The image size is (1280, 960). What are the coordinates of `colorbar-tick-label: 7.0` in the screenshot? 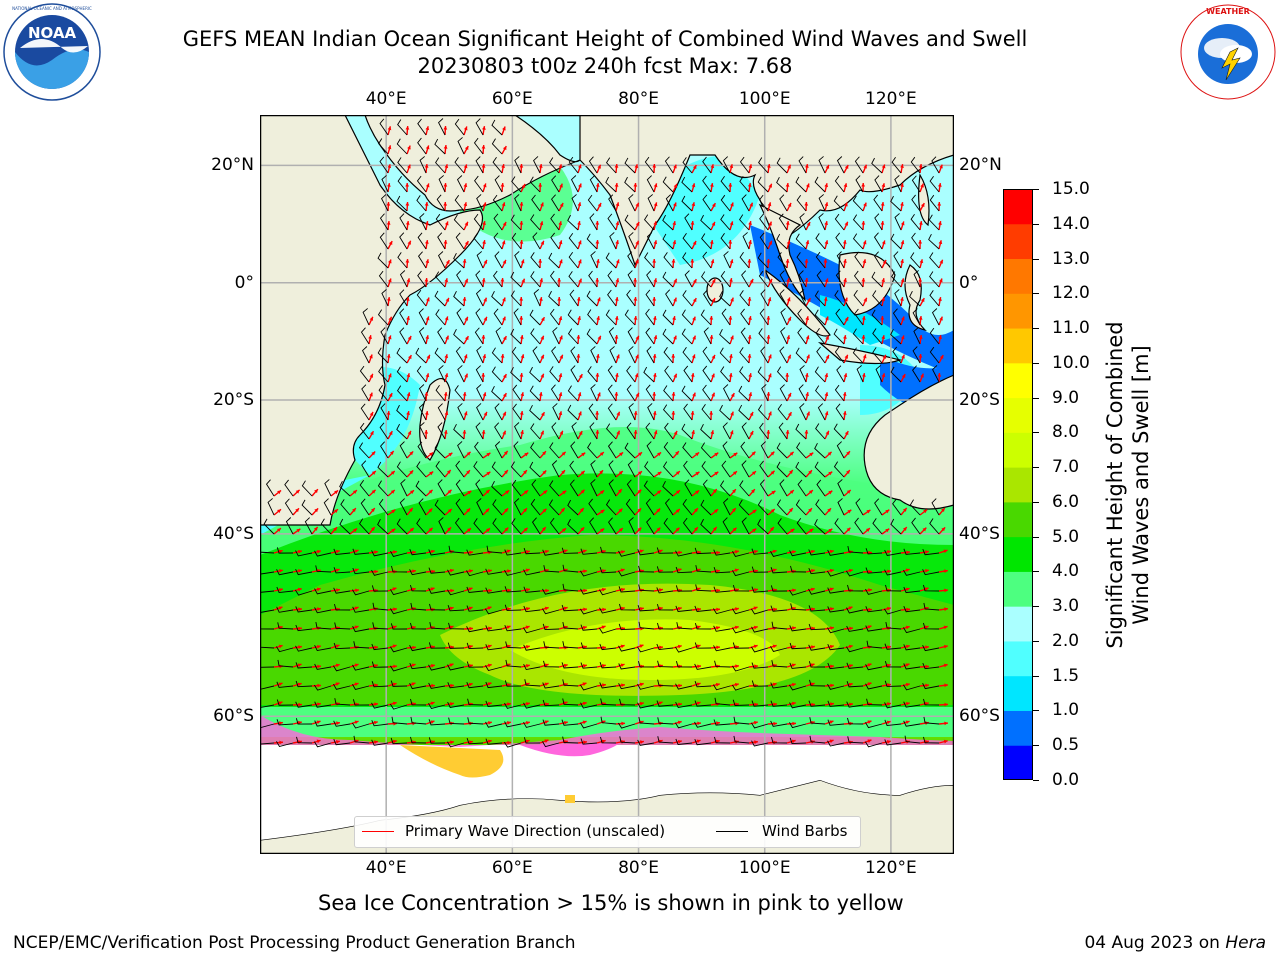 It's located at (1066, 467).